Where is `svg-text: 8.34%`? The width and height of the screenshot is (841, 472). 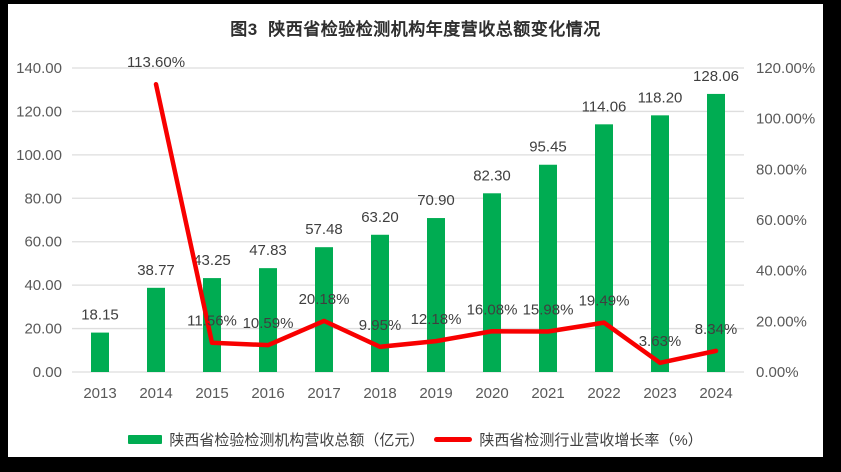 svg-text: 8.34% is located at coordinates (716, 329).